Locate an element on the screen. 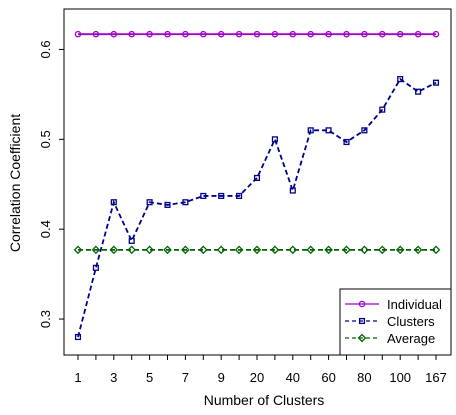 The width and height of the screenshot is (456, 415). y-axis: 0.3 0.4 0.5 0.6 is located at coordinates (51, 184).